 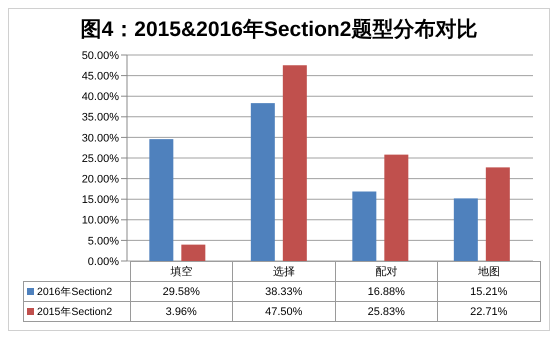 What do you see at coordinates (101, 56) in the screenshot?
I see `y-tick-label: 50.00%` at bounding box center [101, 56].